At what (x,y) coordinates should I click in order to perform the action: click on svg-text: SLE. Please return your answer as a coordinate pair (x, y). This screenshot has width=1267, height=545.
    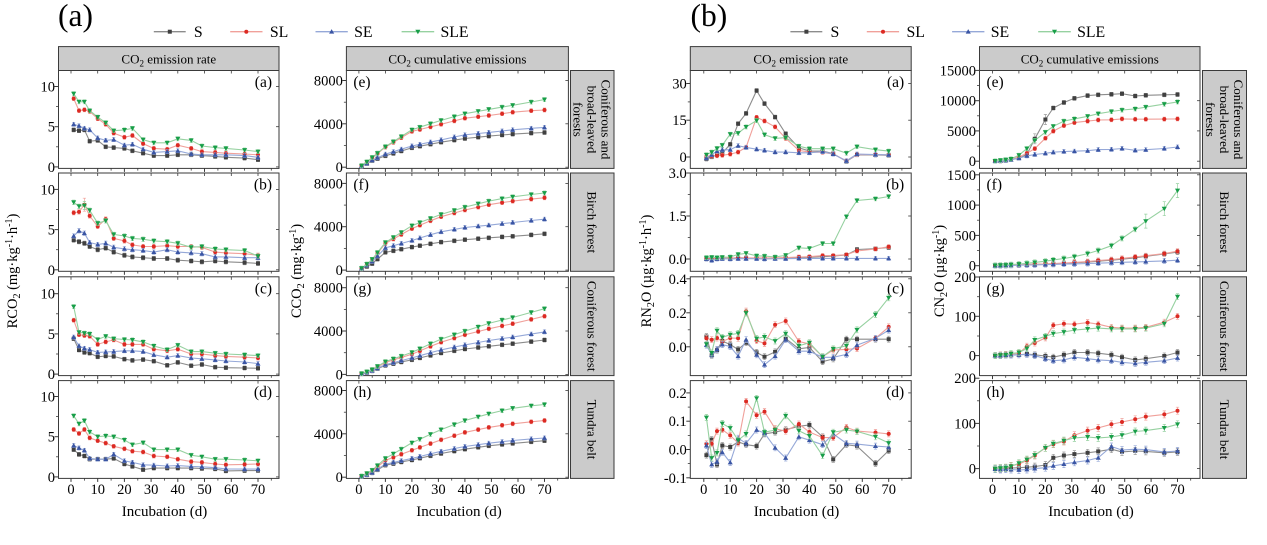
    Looking at the image, I should click on (455, 32).